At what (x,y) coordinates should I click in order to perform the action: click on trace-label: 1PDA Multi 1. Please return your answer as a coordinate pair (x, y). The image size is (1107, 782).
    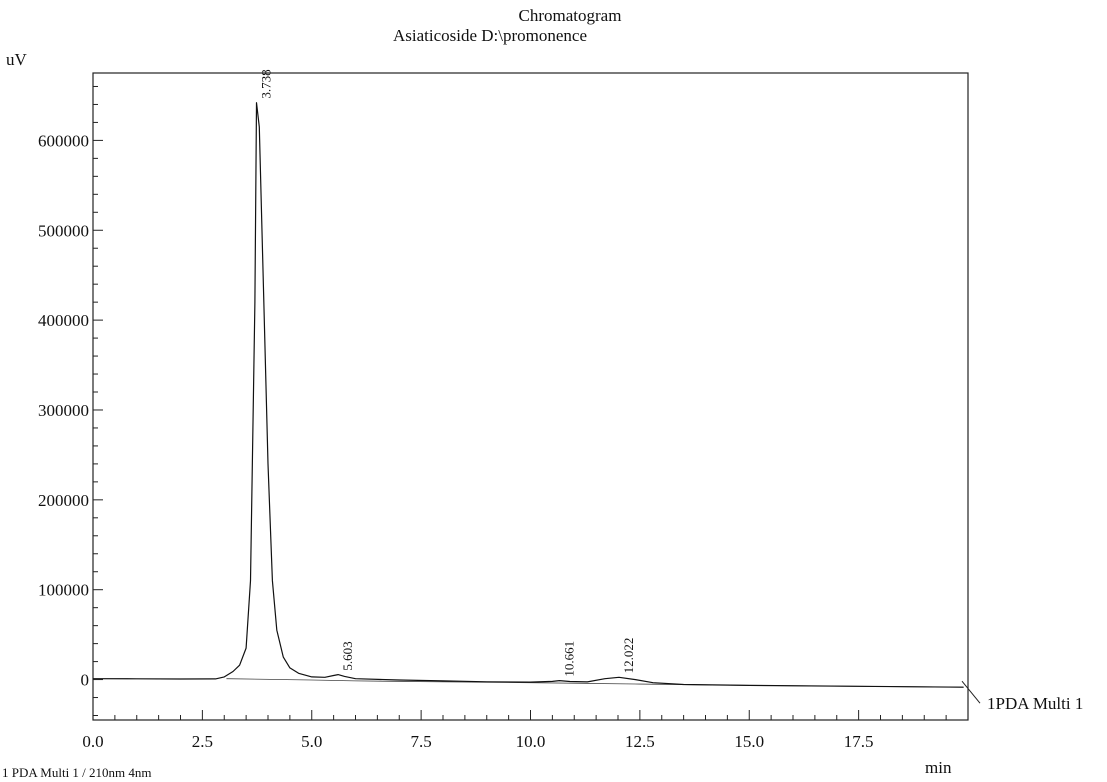
    Looking at the image, I should click on (1035, 703).